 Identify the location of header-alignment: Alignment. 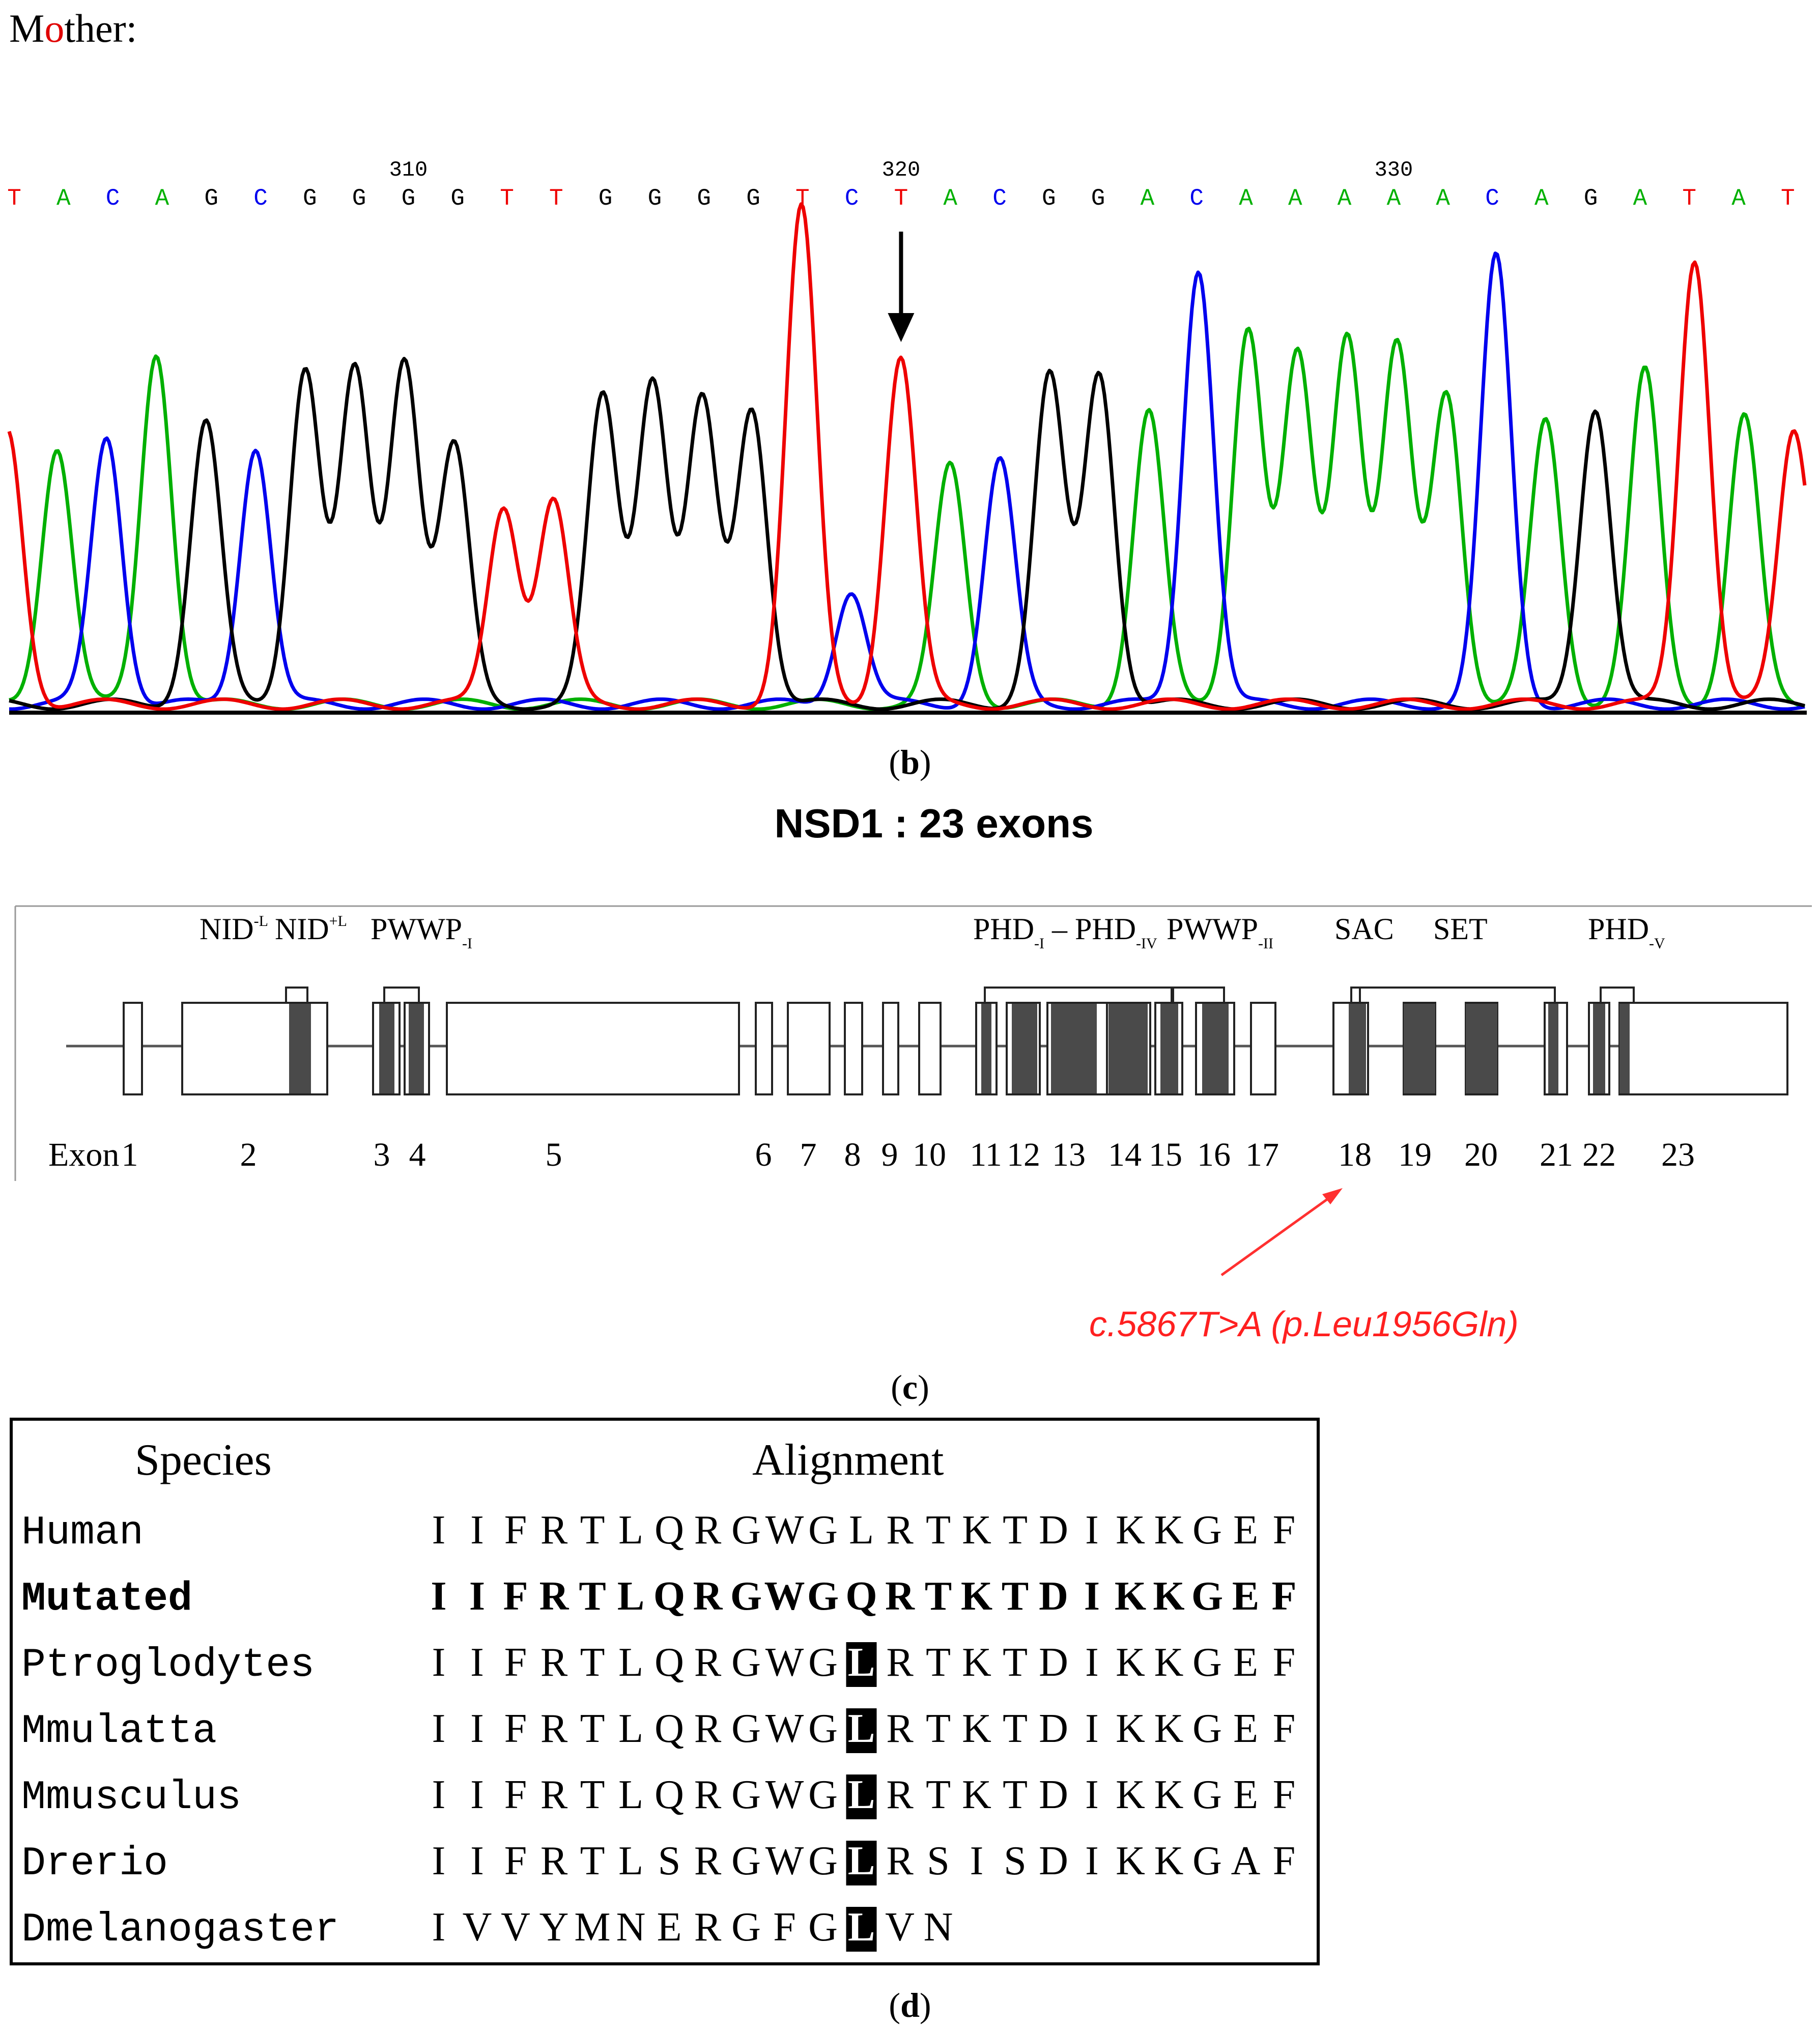
(848, 1460).